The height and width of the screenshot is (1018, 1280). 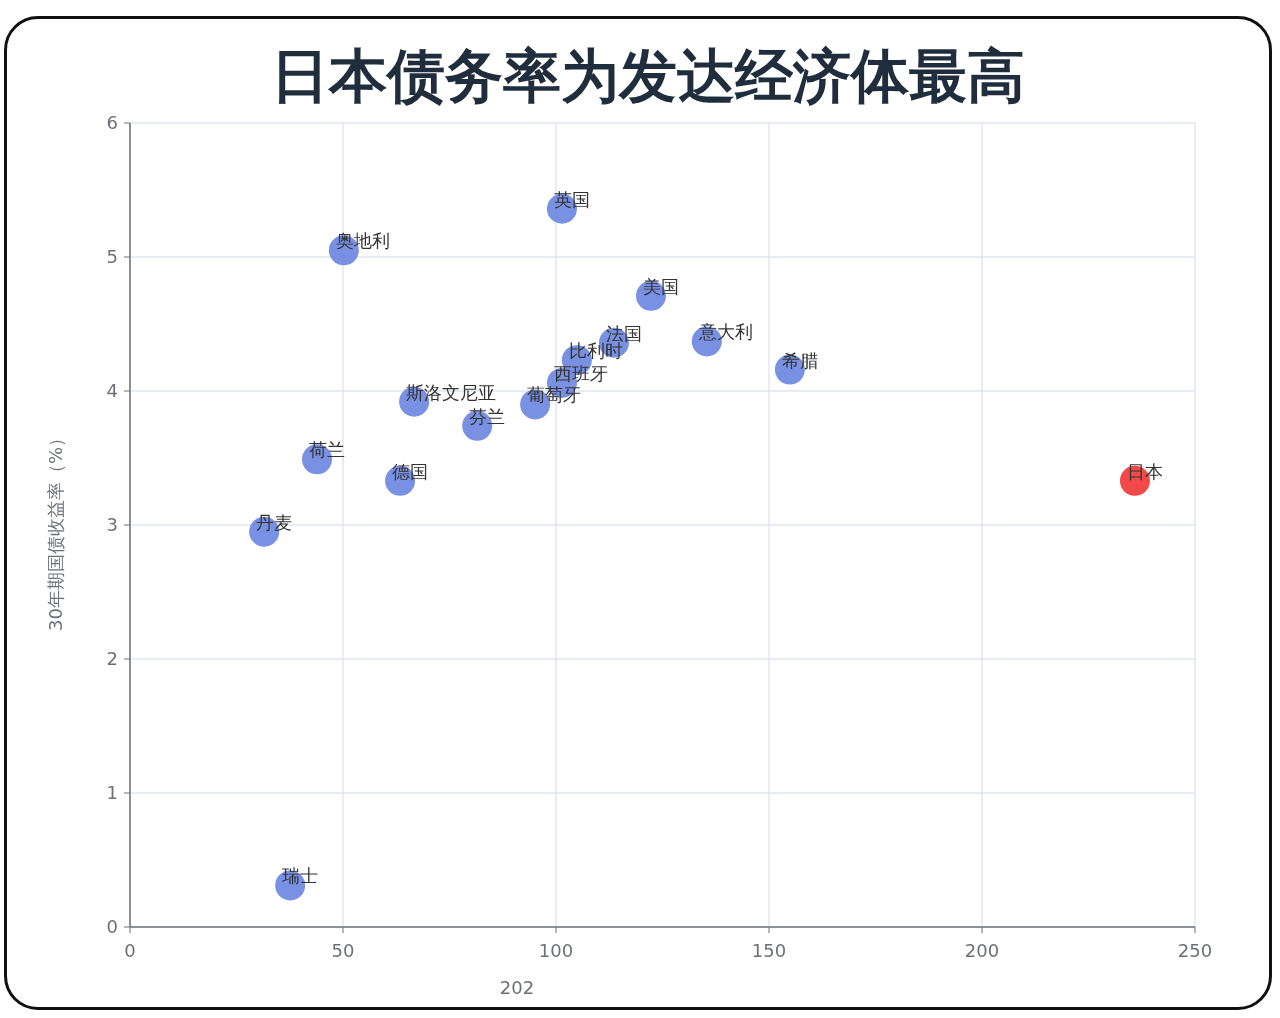 I want to click on x-tick-label: 0, so click(x=130, y=950).